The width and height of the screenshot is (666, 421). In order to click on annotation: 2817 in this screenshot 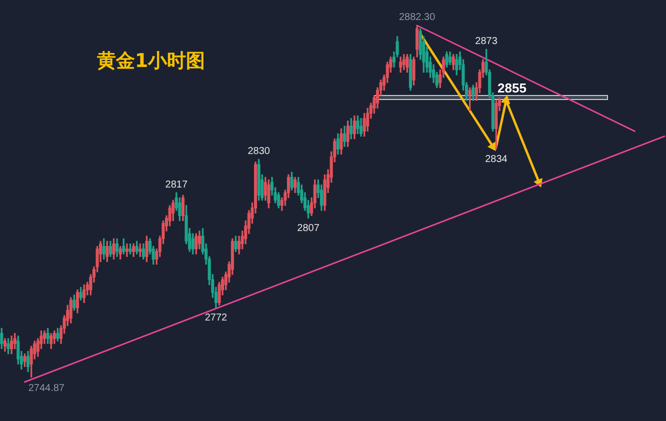, I will do `click(176, 184)`.